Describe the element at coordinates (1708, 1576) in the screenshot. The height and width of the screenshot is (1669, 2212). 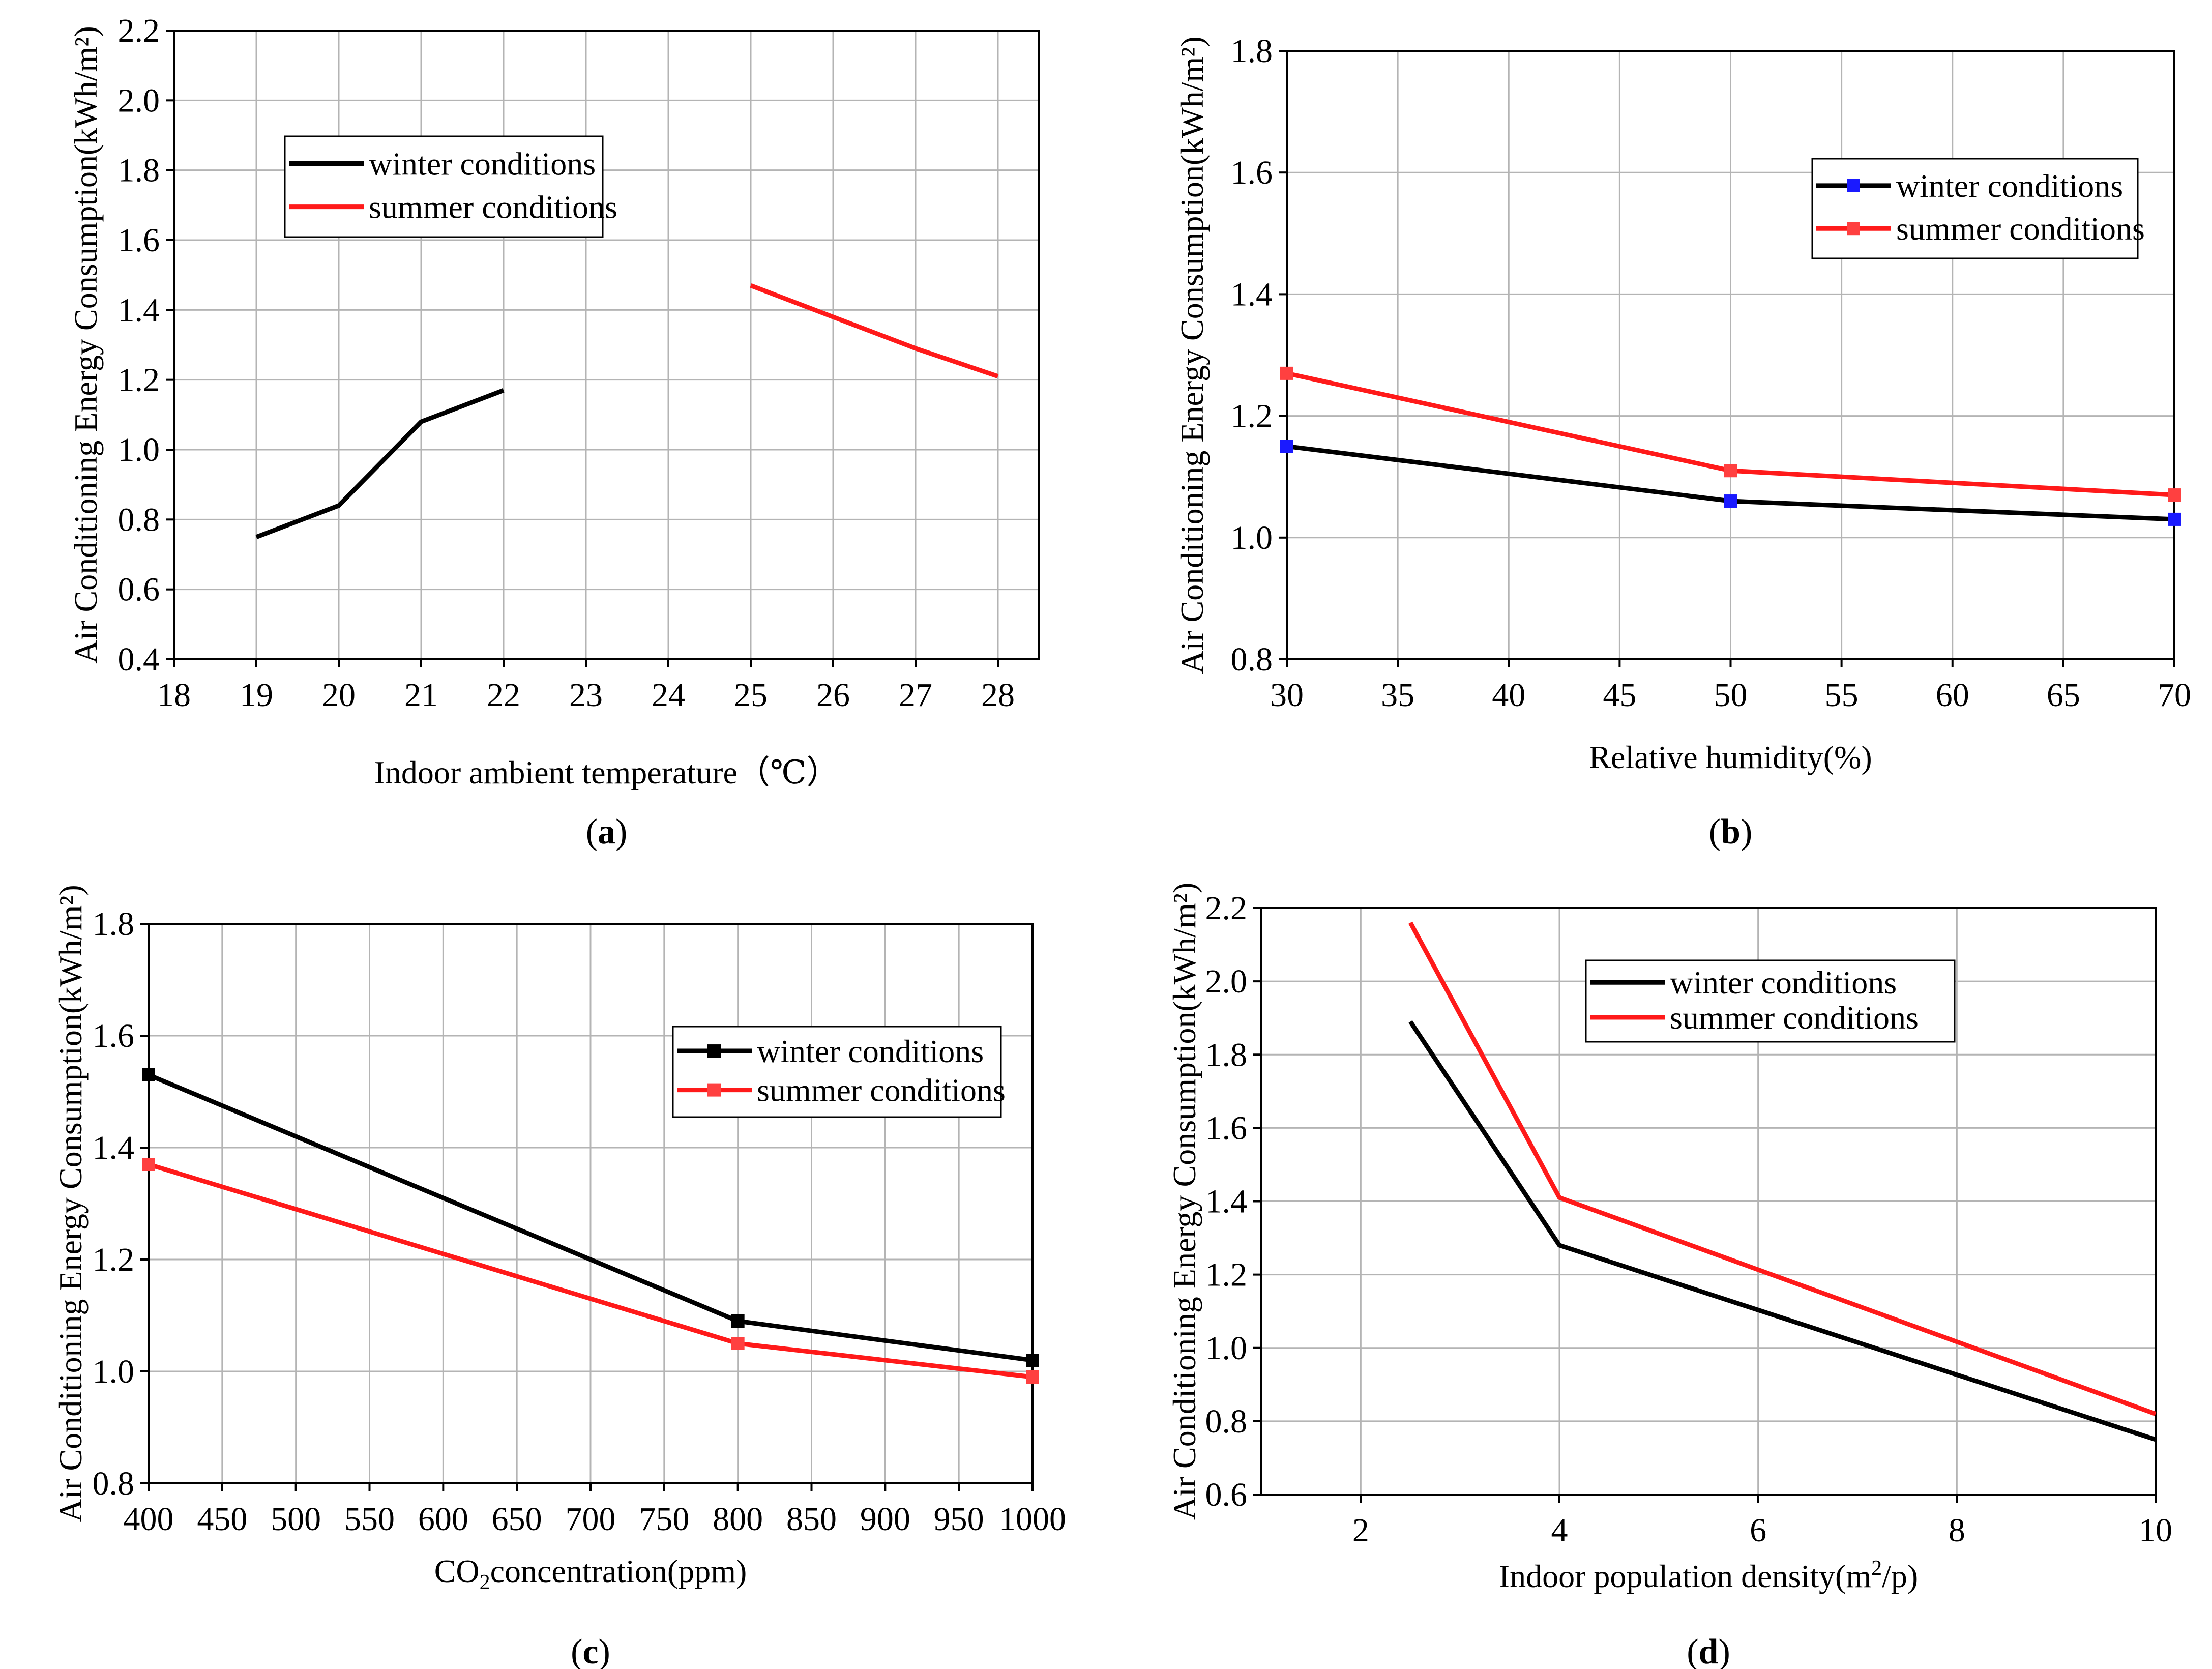
I see `x-axis-label-d: Indoor population density(m2/p)` at that location.